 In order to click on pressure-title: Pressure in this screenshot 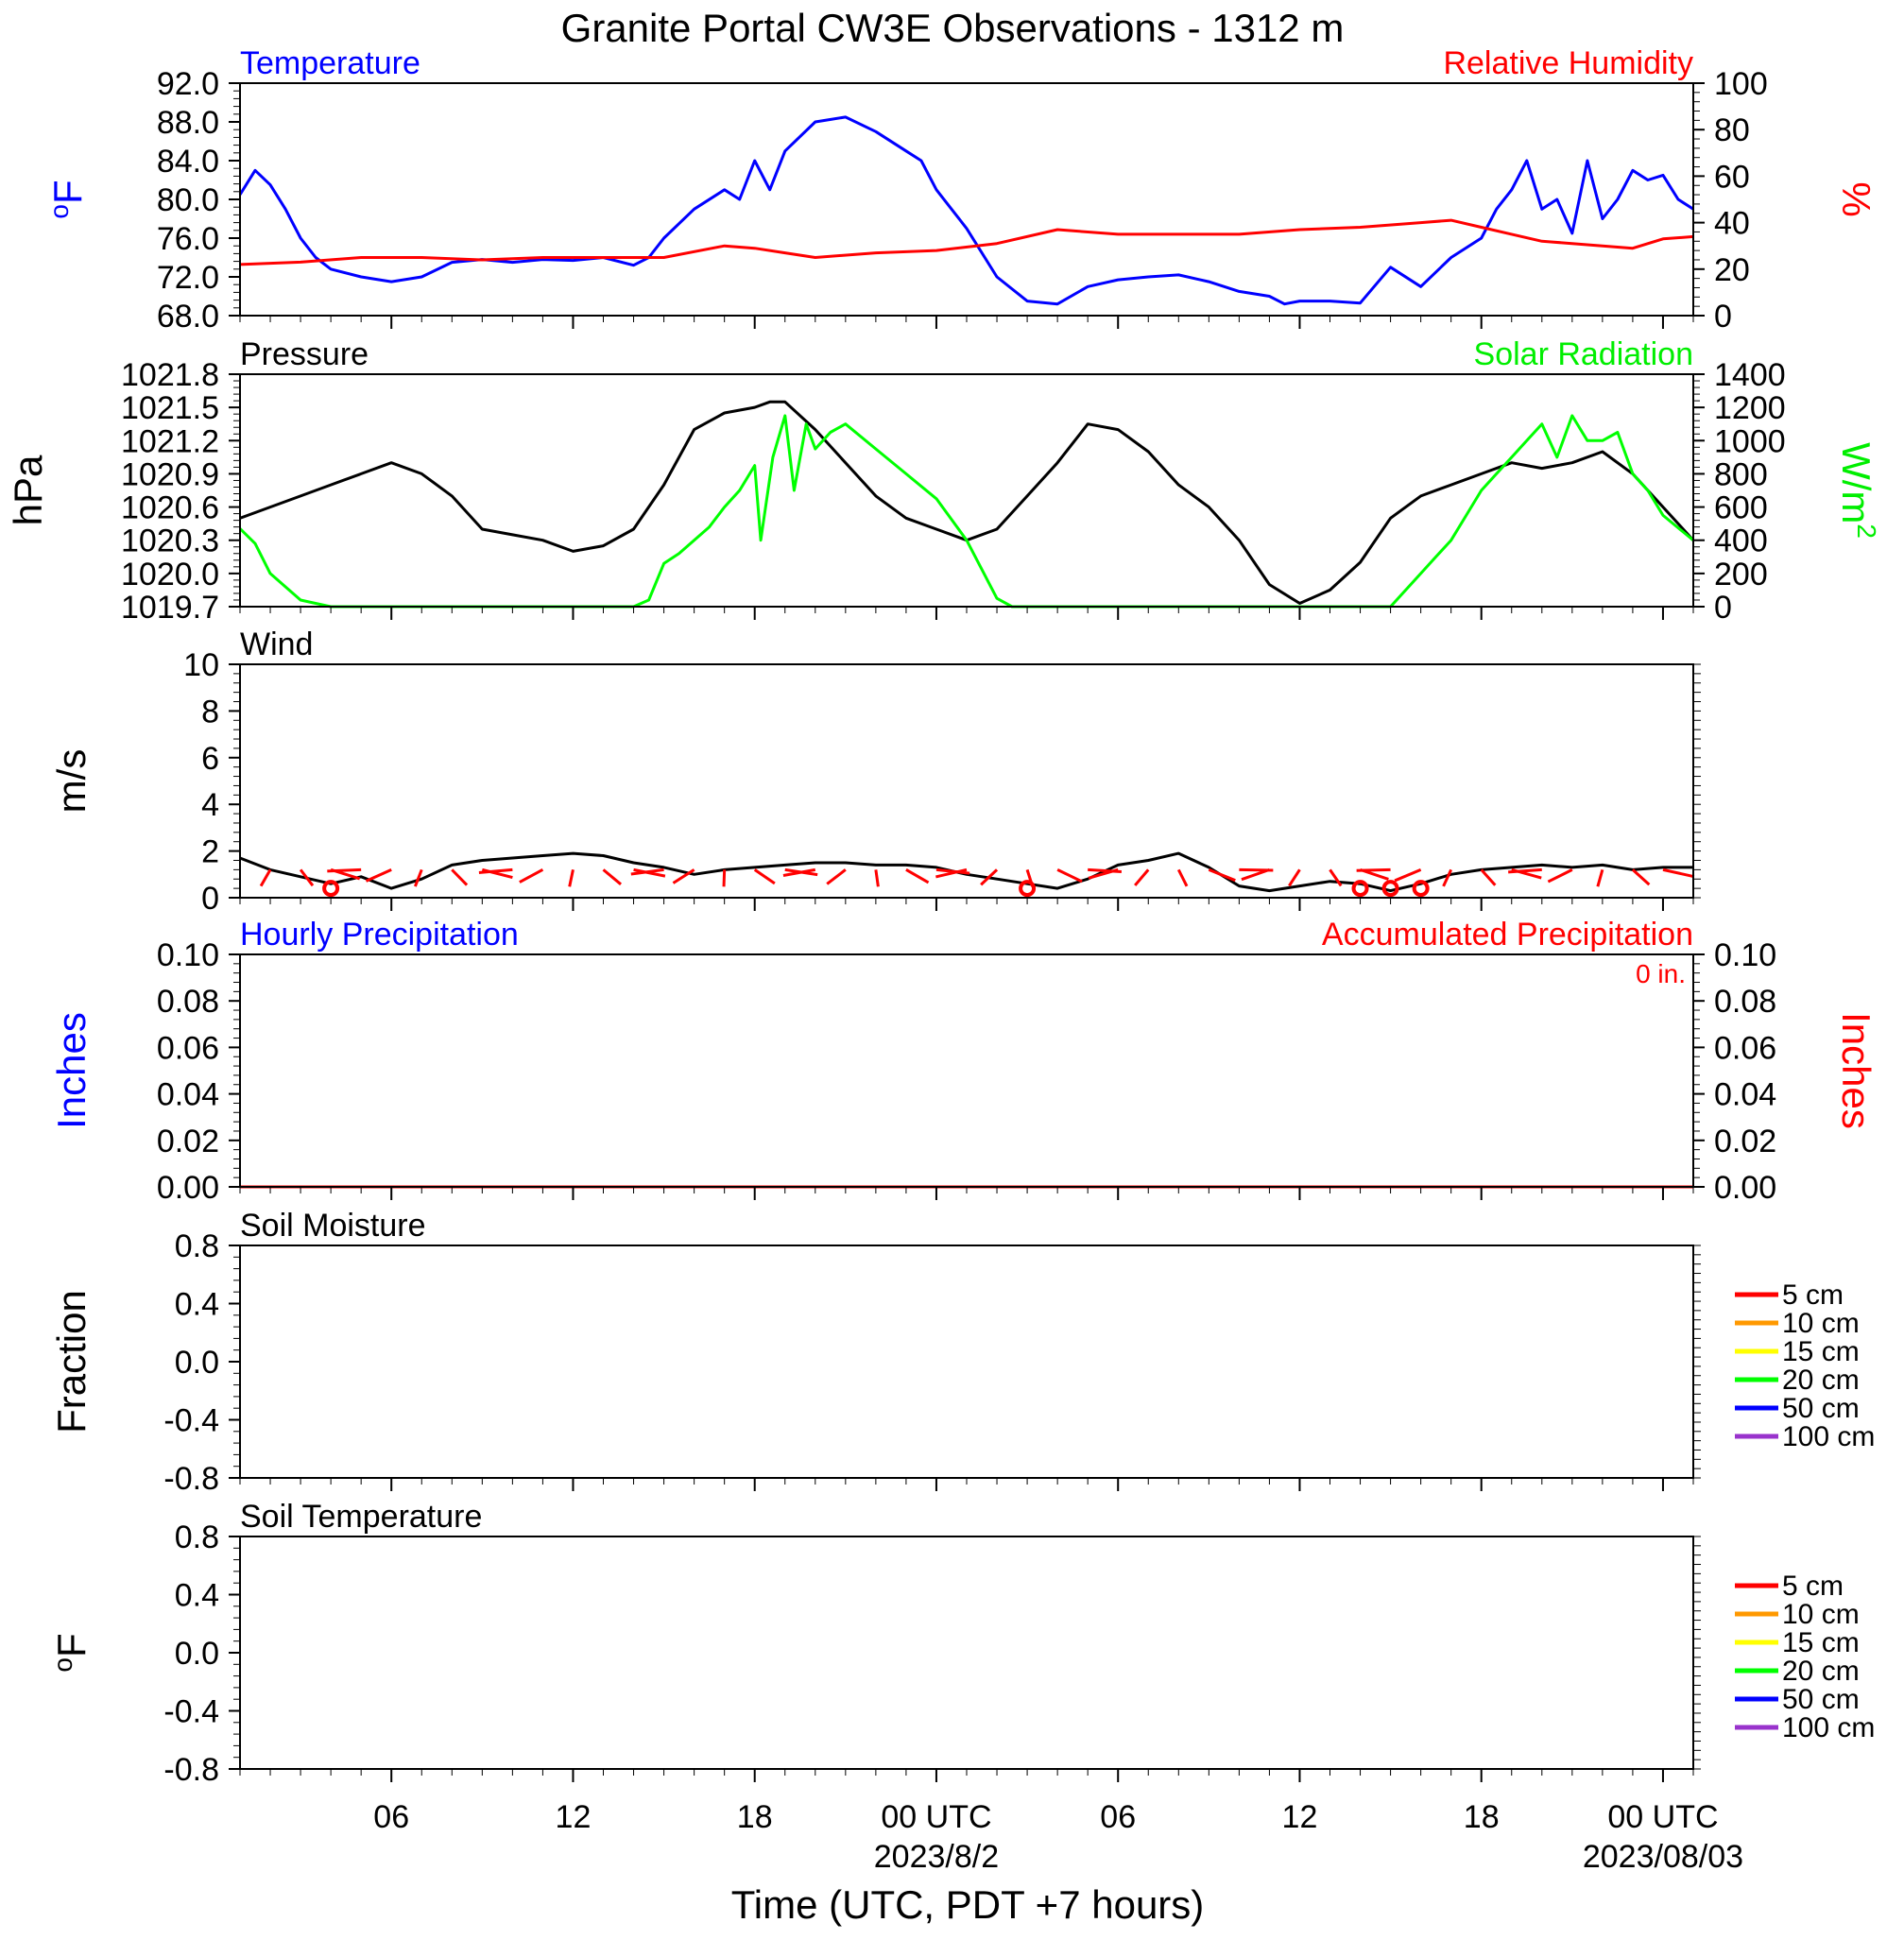, I will do `click(305, 354)`.